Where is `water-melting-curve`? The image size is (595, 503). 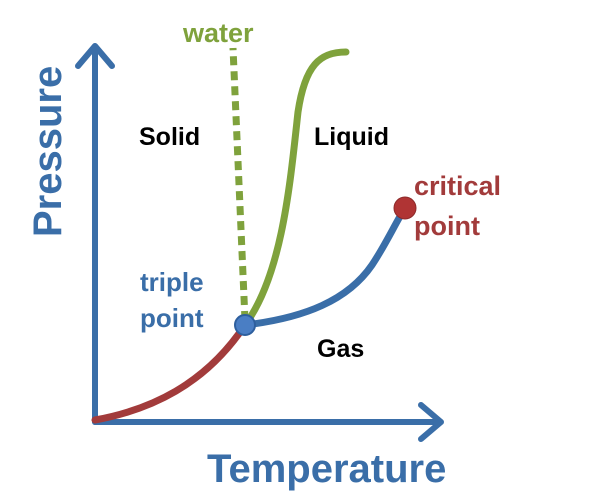 water-melting-curve is located at coordinates (239, 184).